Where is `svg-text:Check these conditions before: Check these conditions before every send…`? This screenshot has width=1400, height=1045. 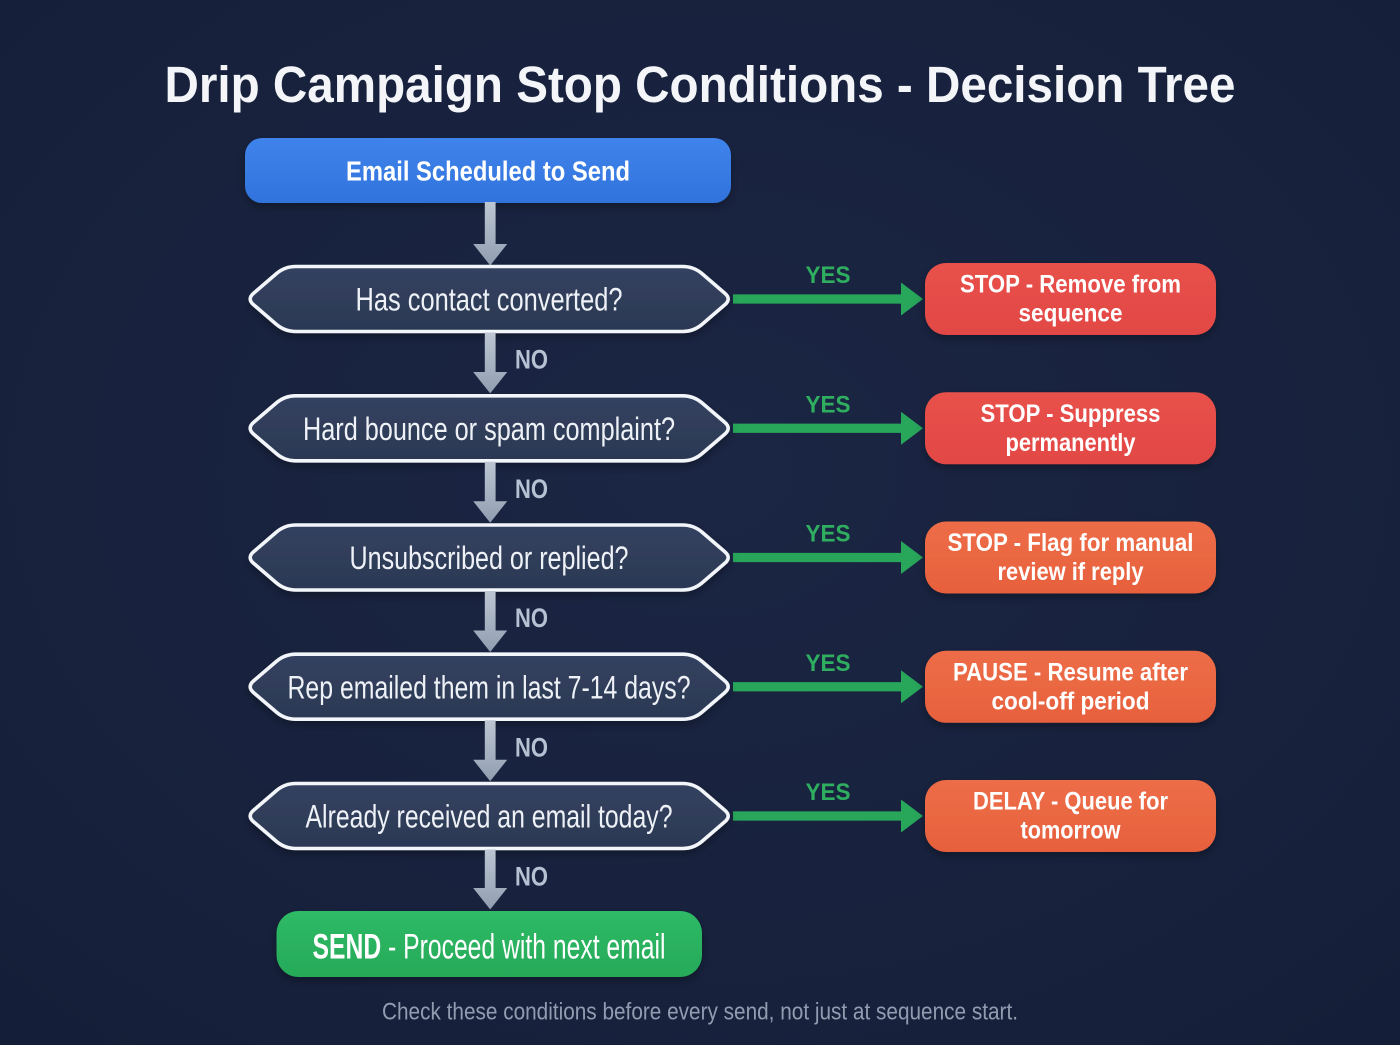 svg-text:Check these conditions before: Check these conditions before every send… is located at coordinates (700, 1012).